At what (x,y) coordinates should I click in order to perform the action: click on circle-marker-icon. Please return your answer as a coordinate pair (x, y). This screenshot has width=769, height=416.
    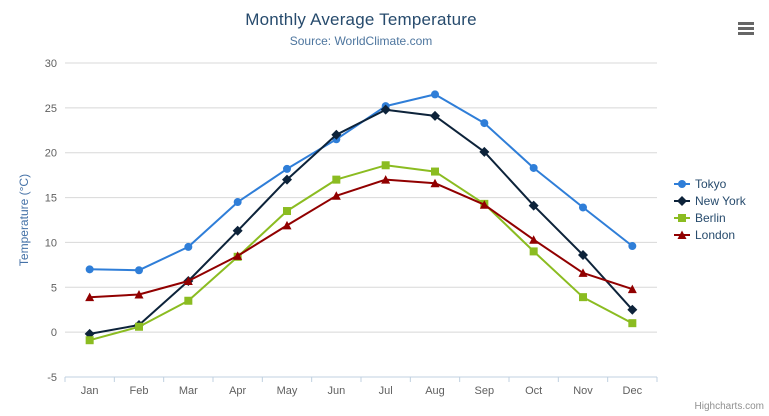
    Looking at the image, I should click on (682, 184).